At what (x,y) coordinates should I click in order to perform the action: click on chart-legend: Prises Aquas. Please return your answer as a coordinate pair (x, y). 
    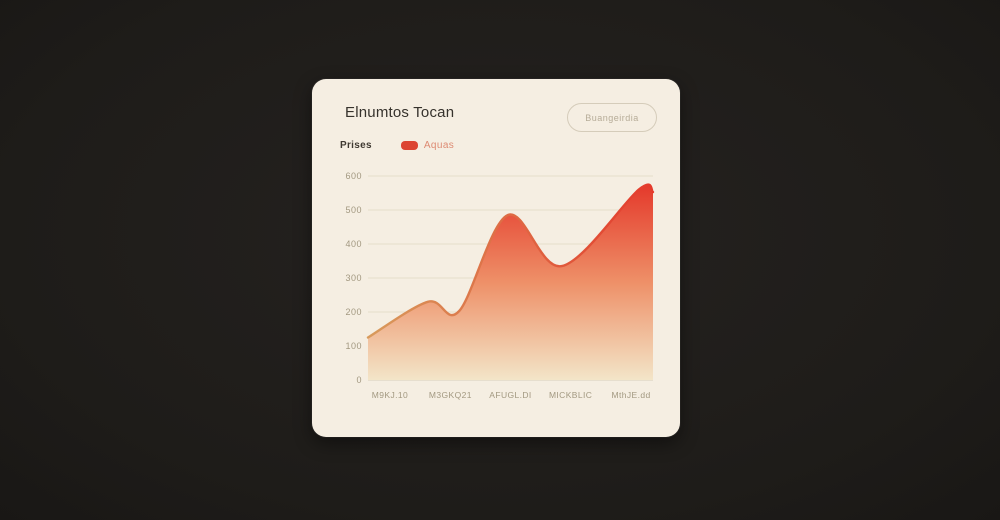
    Looking at the image, I should click on (397, 145).